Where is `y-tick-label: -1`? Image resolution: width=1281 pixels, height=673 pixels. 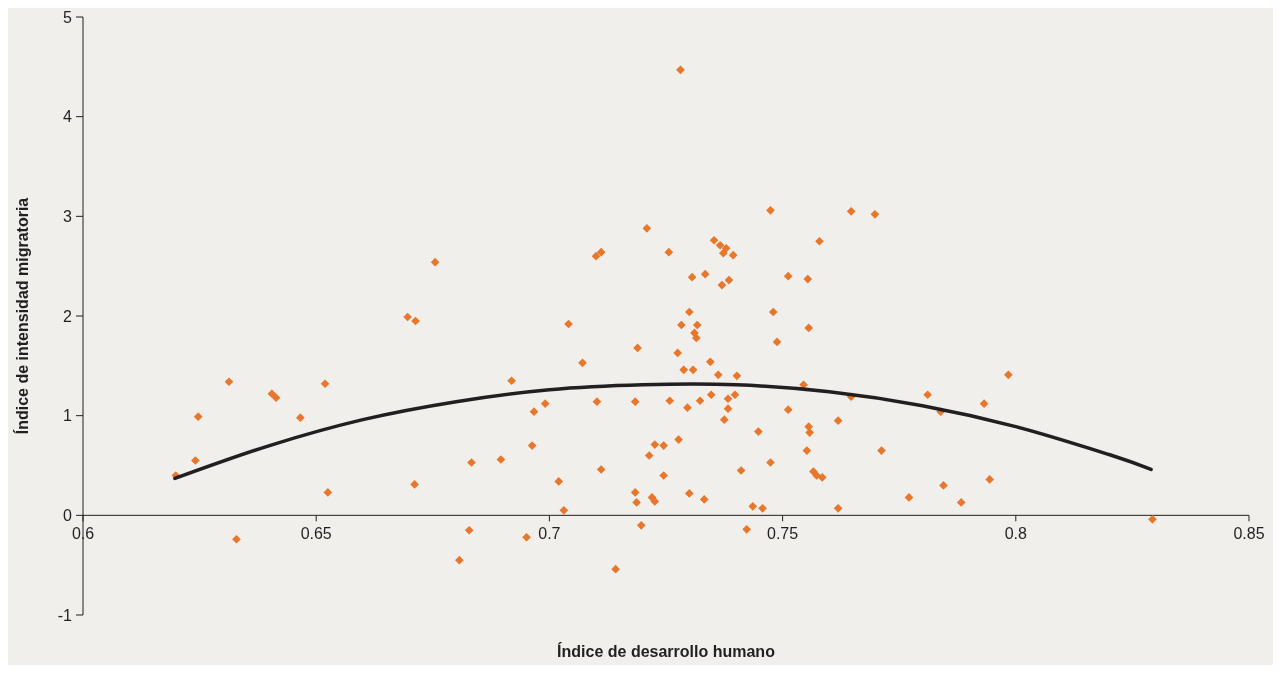 y-tick-label: -1 is located at coordinates (65, 615).